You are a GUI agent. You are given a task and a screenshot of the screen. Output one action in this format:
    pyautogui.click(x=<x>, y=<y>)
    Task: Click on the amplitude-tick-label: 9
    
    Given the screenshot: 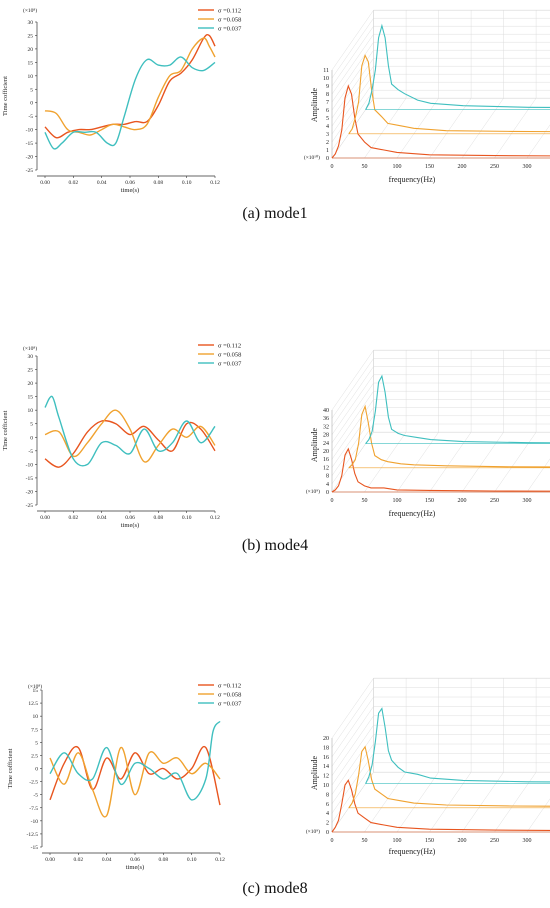 What is the action you would take?
    pyautogui.click(x=327, y=87)
    